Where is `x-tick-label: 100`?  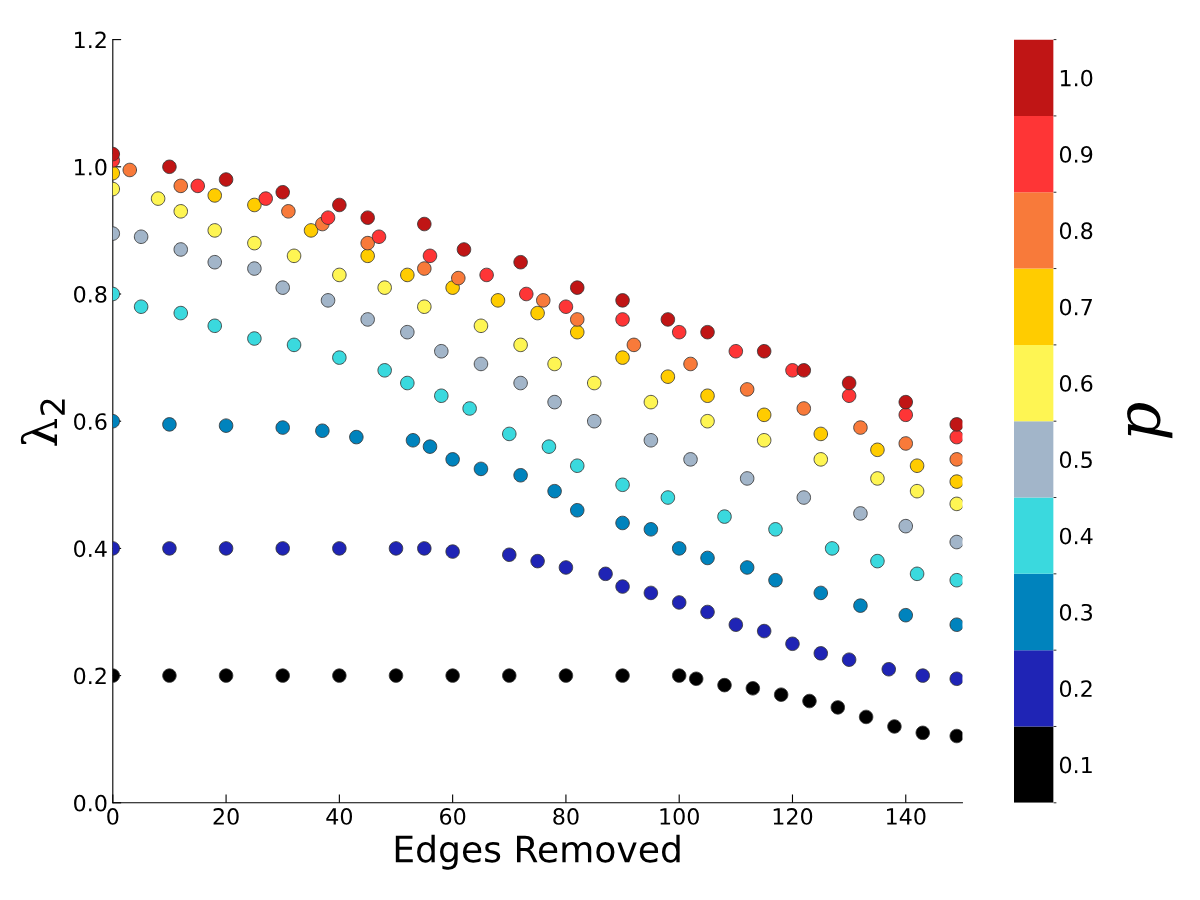
x-tick-label: 100 is located at coordinates (679, 816).